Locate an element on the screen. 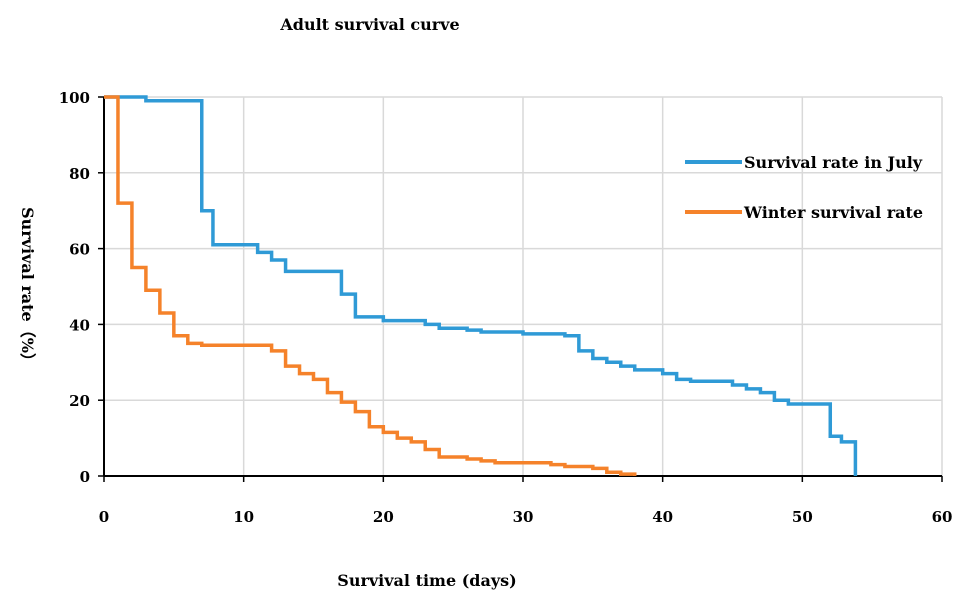 The height and width of the screenshot is (590, 974). x-tick-label-0: 0 is located at coordinates (104, 517).